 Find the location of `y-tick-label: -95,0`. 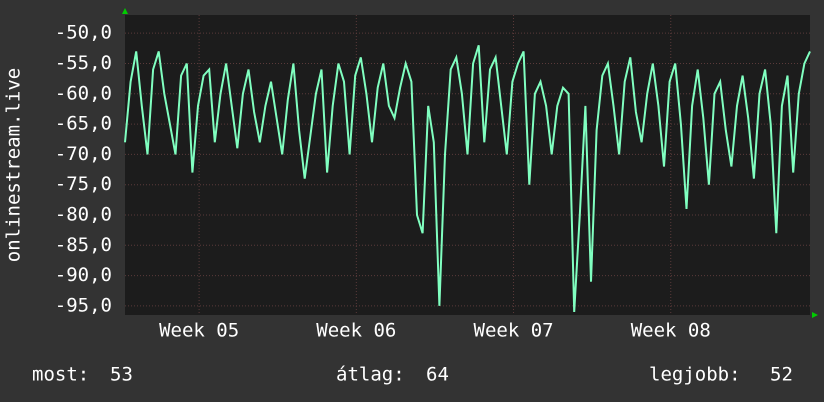

y-tick-label: -95,0 is located at coordinates (83, 305).